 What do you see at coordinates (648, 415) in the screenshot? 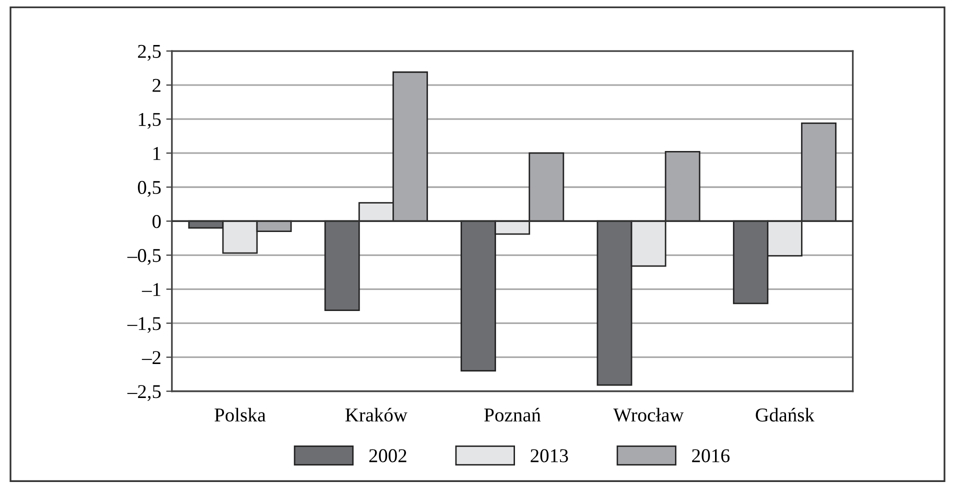
I see `x-tick-label: Wrocław` at bounding box center [648, 415].